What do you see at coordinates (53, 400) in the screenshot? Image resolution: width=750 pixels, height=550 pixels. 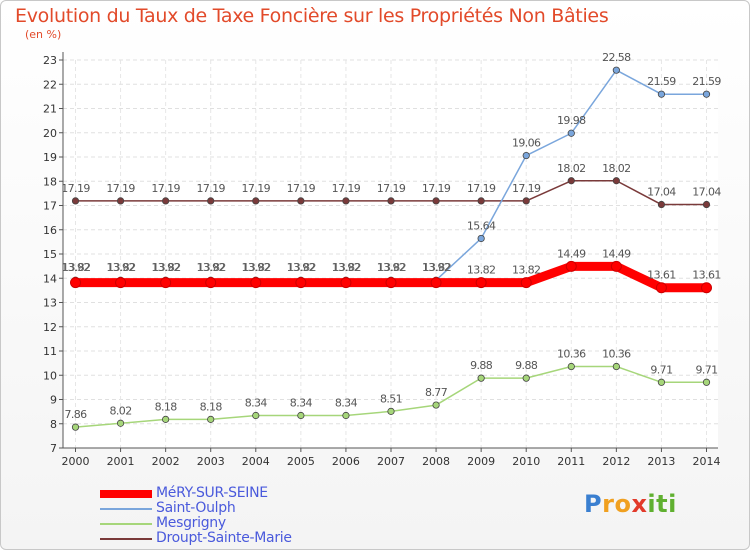 I see `y-tick-label: 9` at bounding box center [53, 400].